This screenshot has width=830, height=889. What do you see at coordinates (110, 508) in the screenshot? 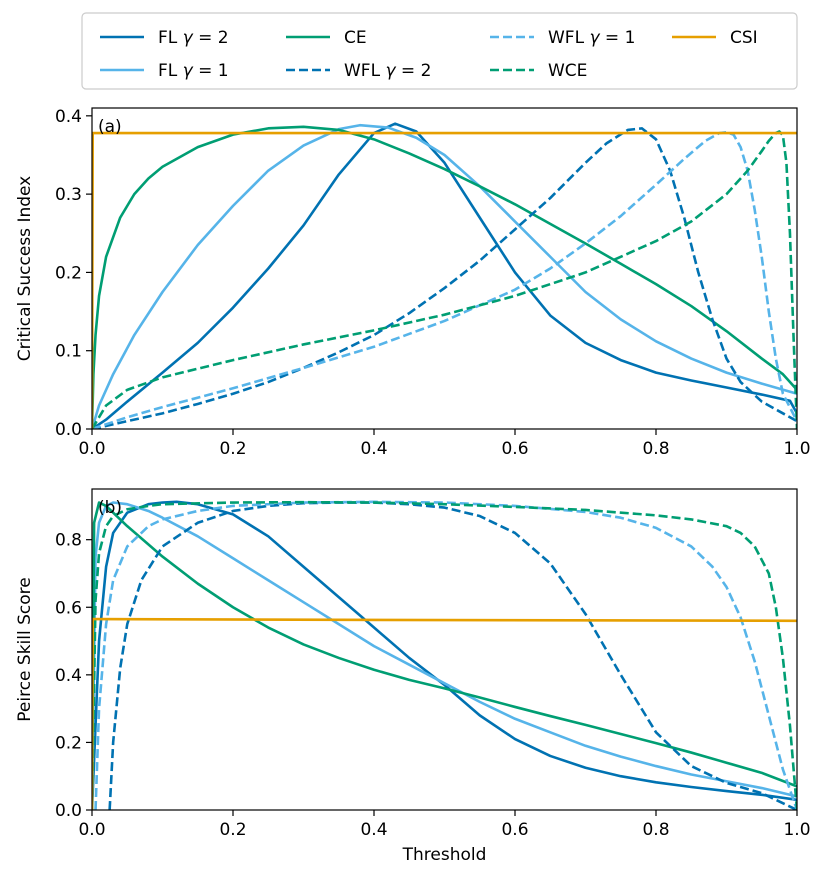
I see `panel-b-label: (b)` at bounding box center [110, 508].